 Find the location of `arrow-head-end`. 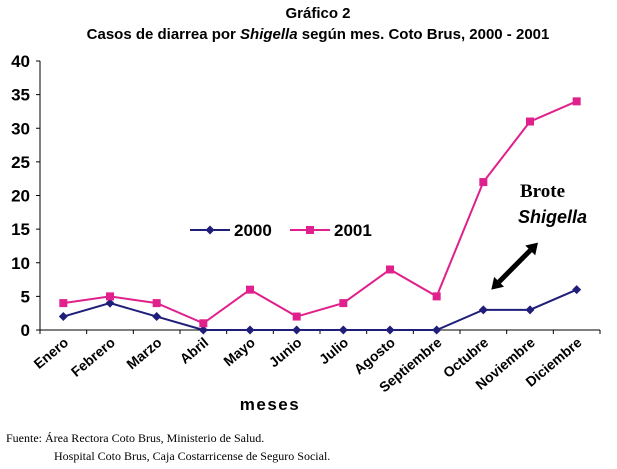

arrow-head-end is located at coordinates (531, 249).